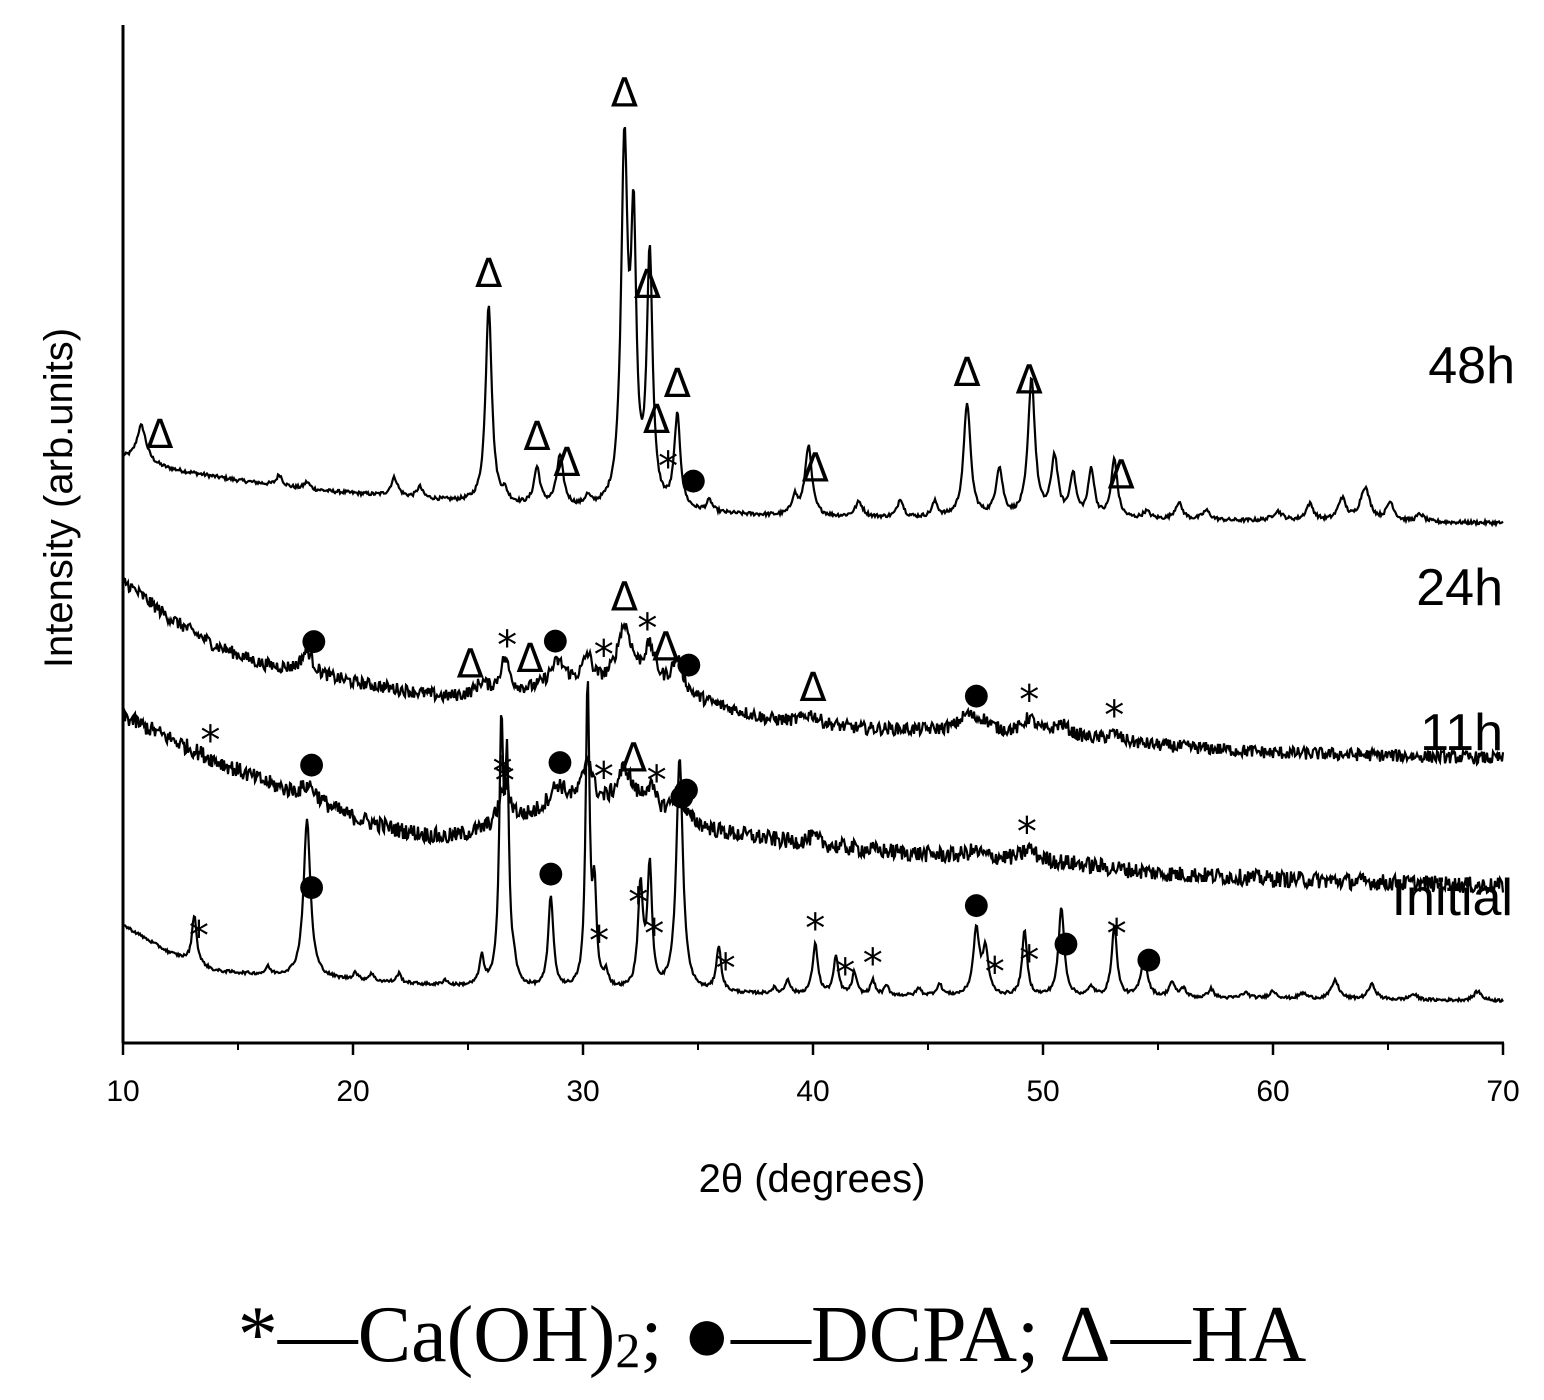  What do you see at coordinates (160, 435) in the screenshot?
I see `phase-marker-0-0: Δ` at bounding box center [160, 435].